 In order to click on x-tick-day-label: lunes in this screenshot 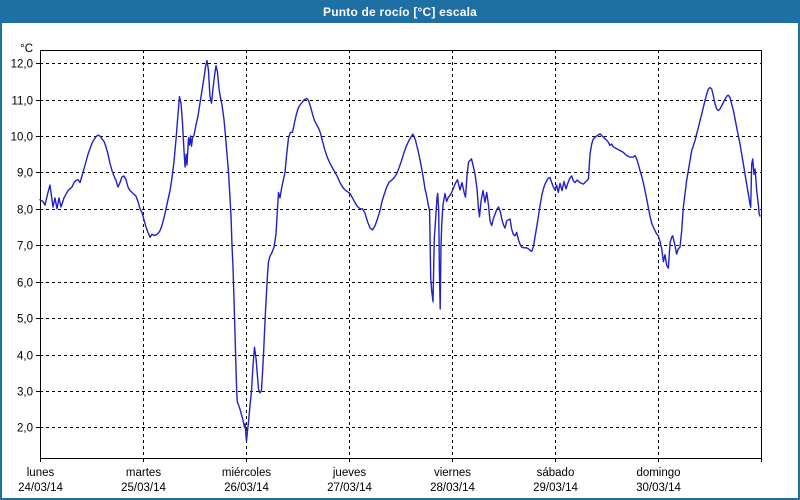, I will do `click(41, 473)`.